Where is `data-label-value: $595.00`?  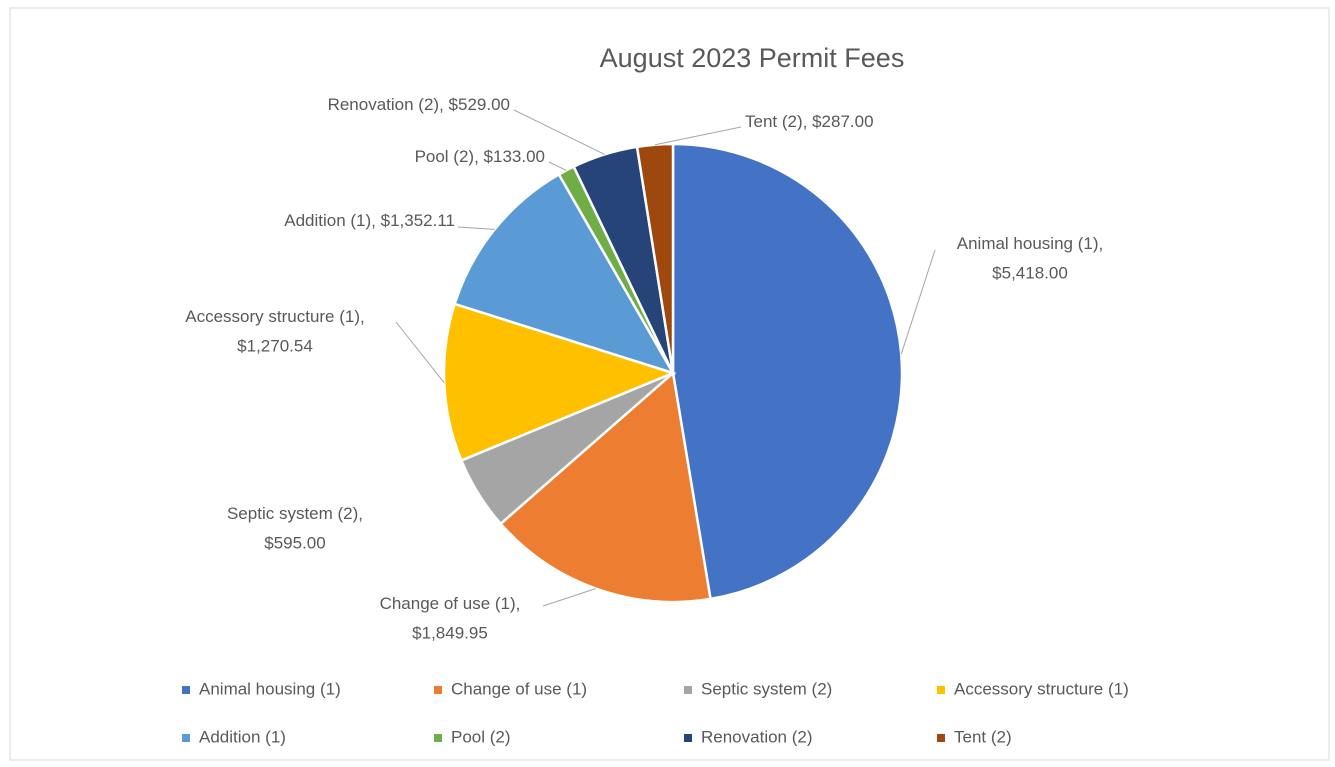
data-label-value: $595.00 is located at coordinates (294, 542).